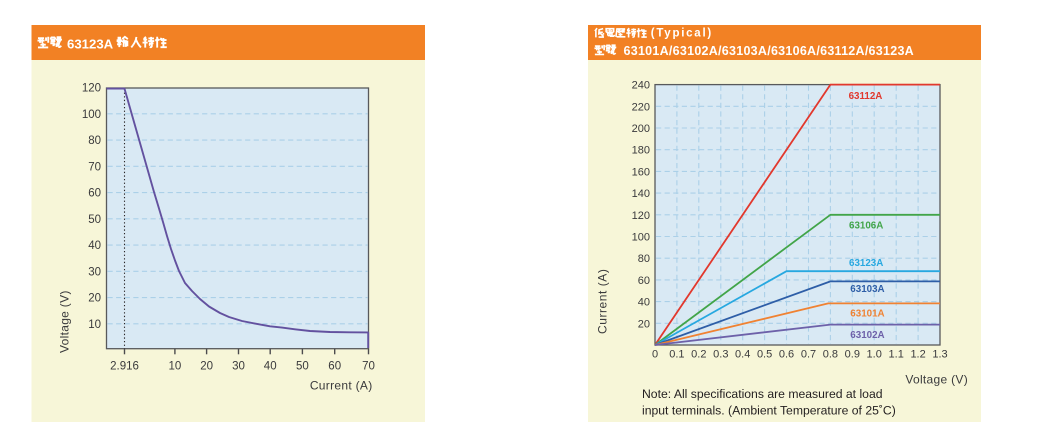 This screenshot has width=1048, height=436. I want to click on svg-text: 1.1, so click(896, 355).